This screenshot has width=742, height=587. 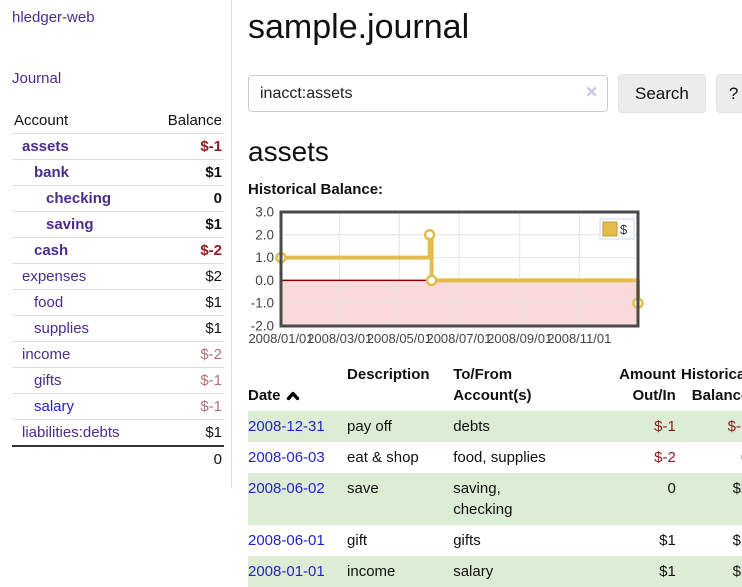 I want to click on accounts-header-account: Account, so click(x=41, y=120).